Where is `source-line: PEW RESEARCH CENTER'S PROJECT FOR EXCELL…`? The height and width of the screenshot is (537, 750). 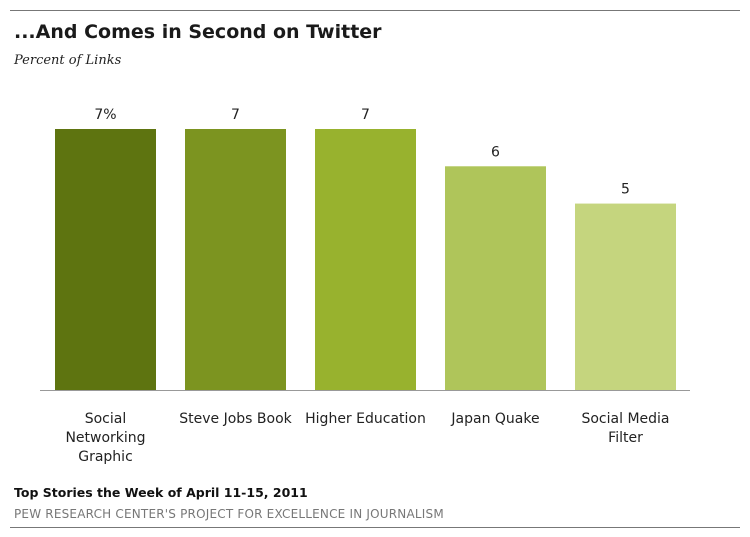 source-line: PEW RESEARCH CENTER'S PROJECT FOR EXCELL… is located at coordinates (229, 514).